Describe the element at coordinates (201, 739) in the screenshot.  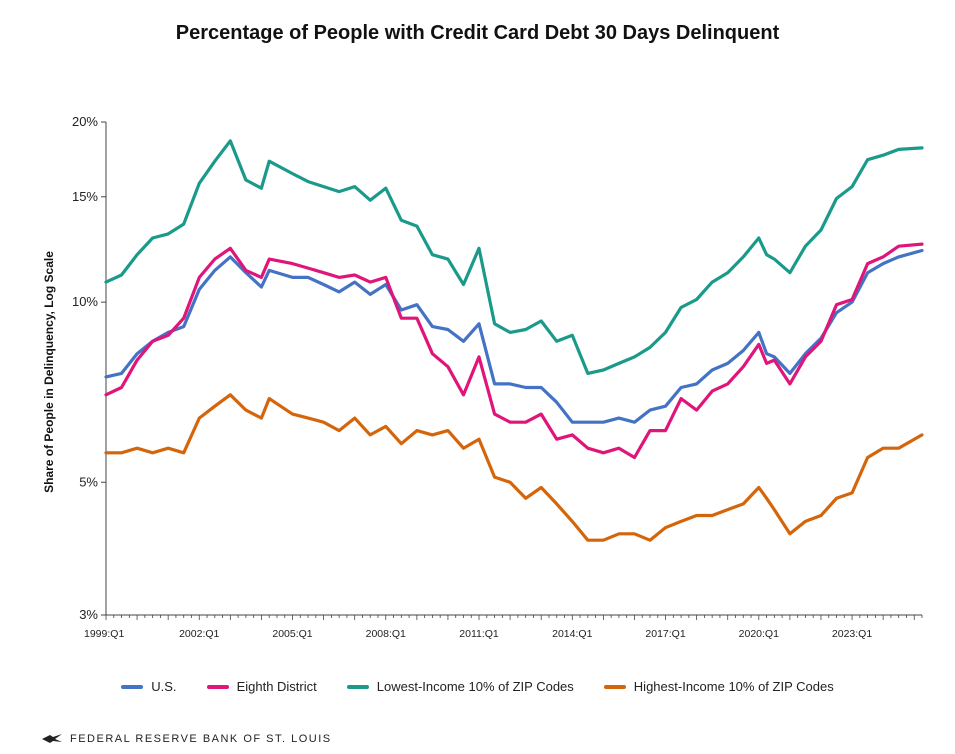
I see `footer-text: FEDERAL RESERVE BANK OF ST. LOUIS` at that location.